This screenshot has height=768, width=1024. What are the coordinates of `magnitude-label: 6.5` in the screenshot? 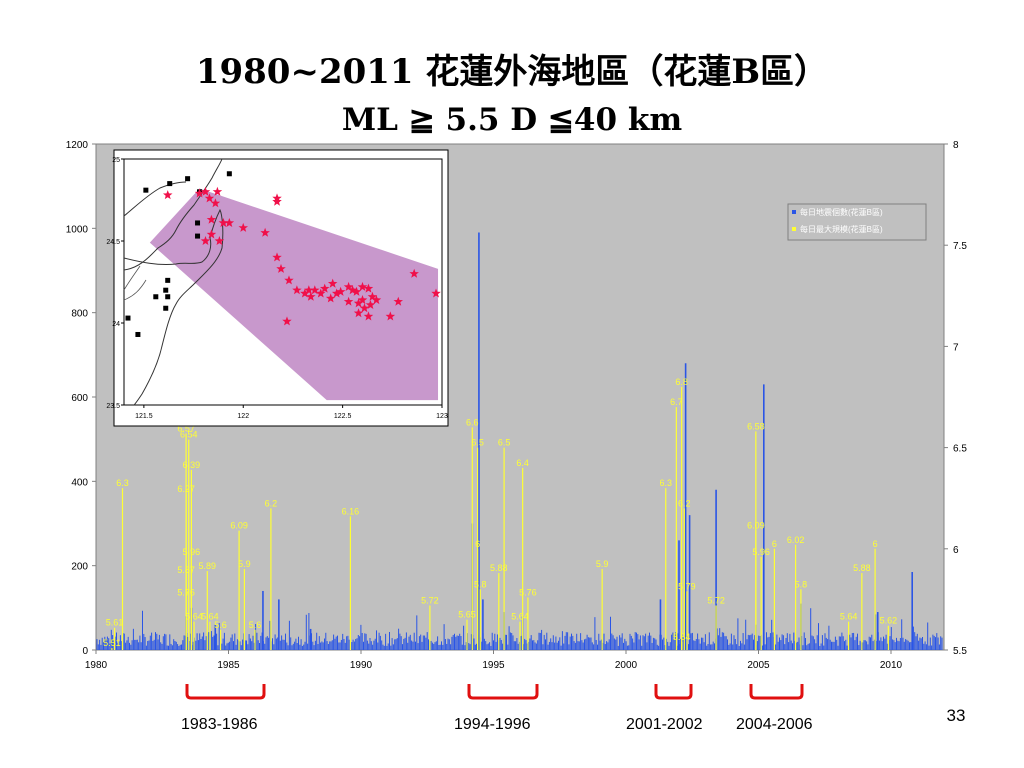 It's located at (504, 443).